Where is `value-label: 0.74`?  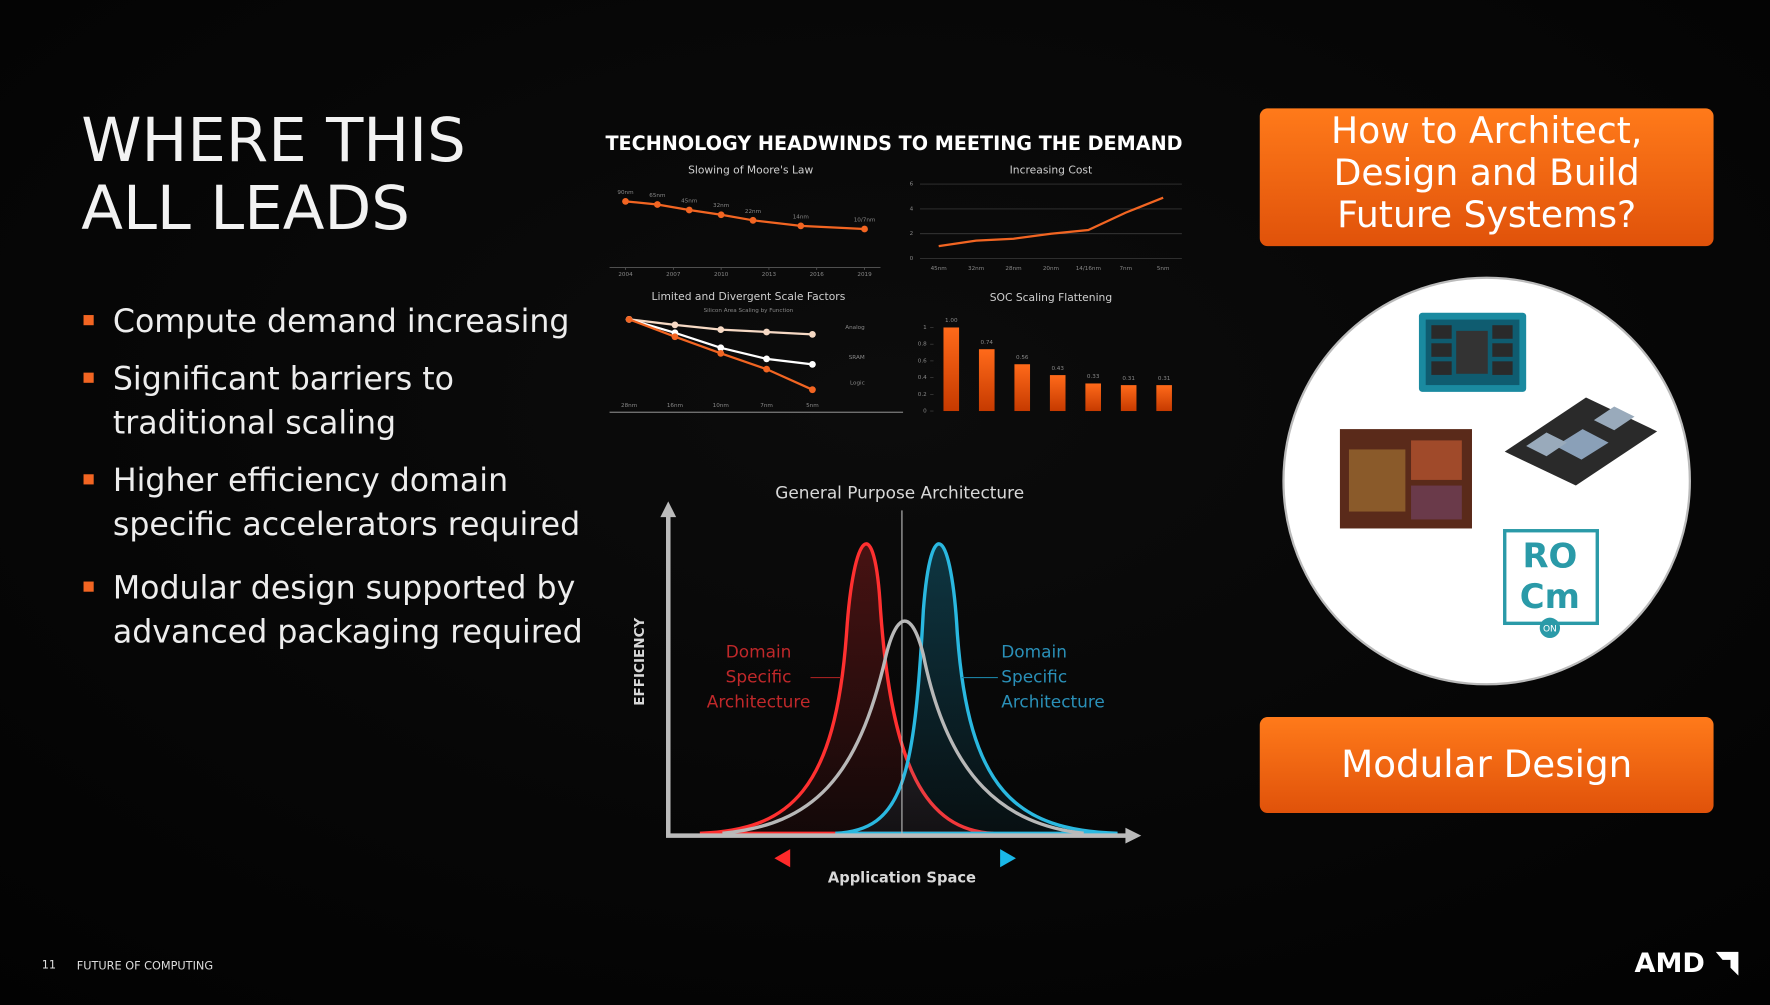
value-label: 0.74 is located at coordinates (986, 343).